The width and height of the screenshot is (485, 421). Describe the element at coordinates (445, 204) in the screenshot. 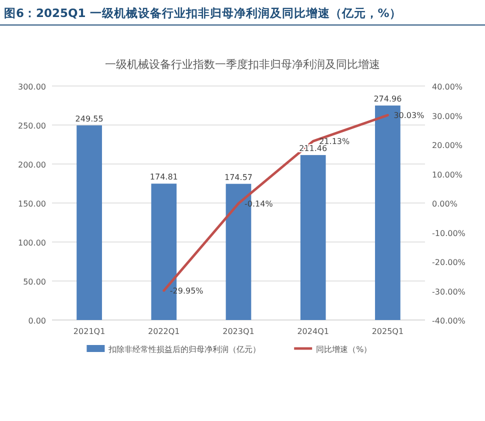

I see `y2-tick-label: 0.00%` at that location.